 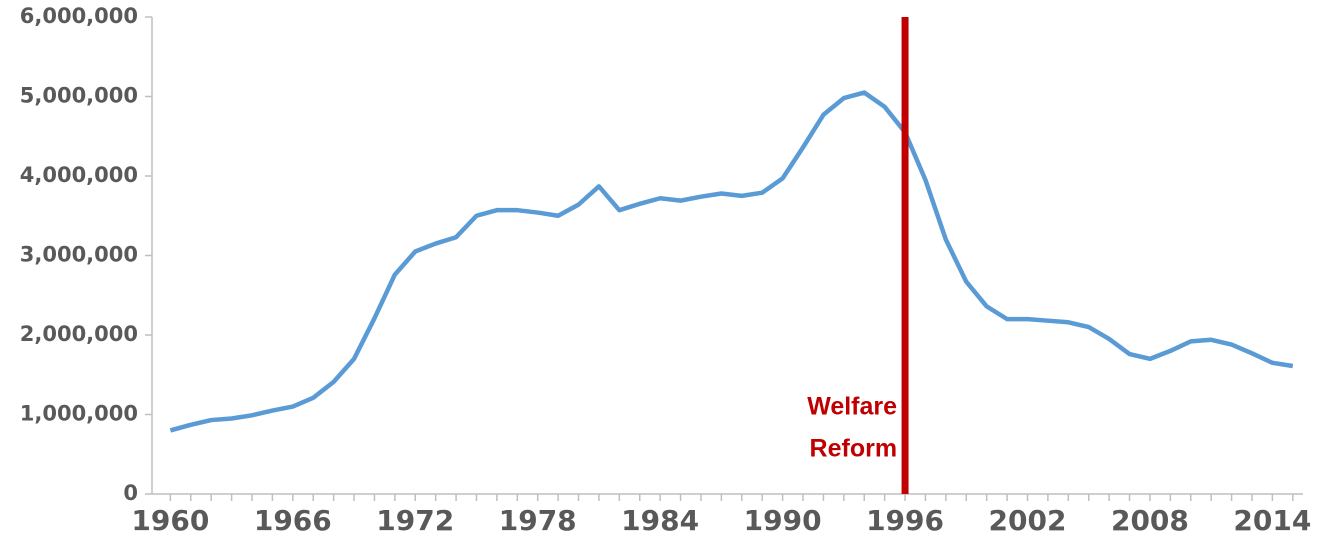 I want to click on y-tick-label: 0, so click(x=130, y=493).